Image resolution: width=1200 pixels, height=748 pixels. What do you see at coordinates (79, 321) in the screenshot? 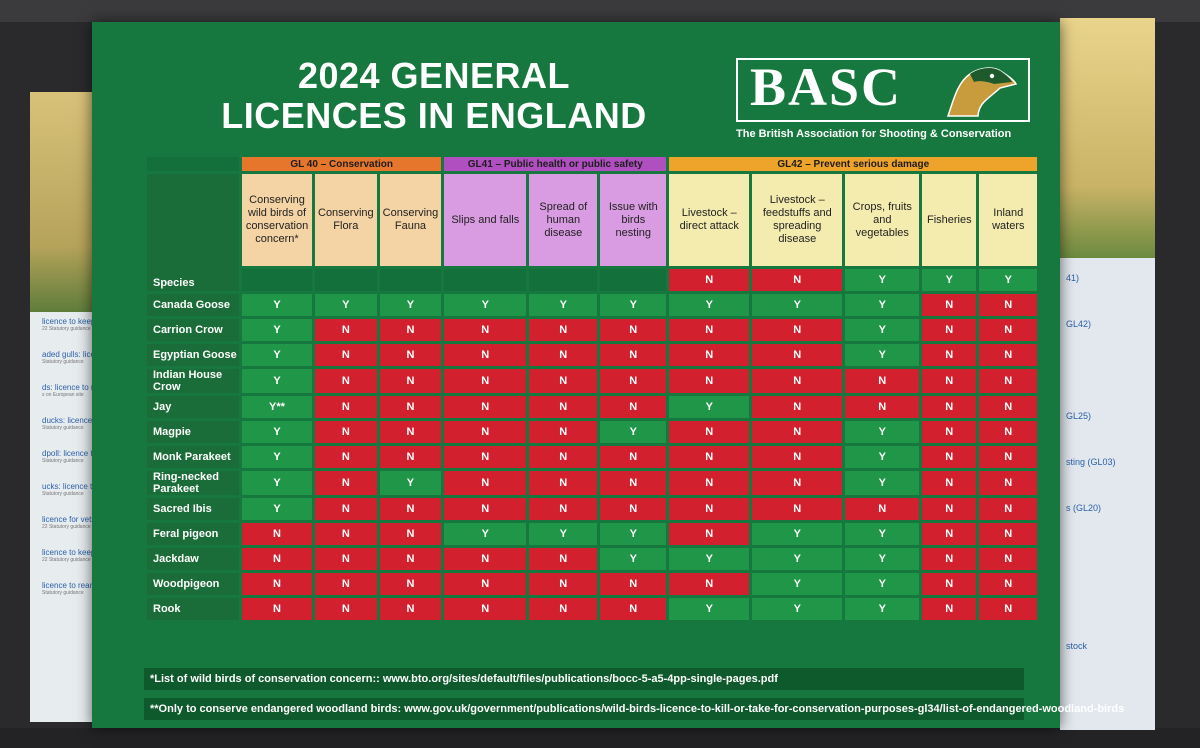
I see `background-link: licence to keep them` at bounding box center [79, 321].